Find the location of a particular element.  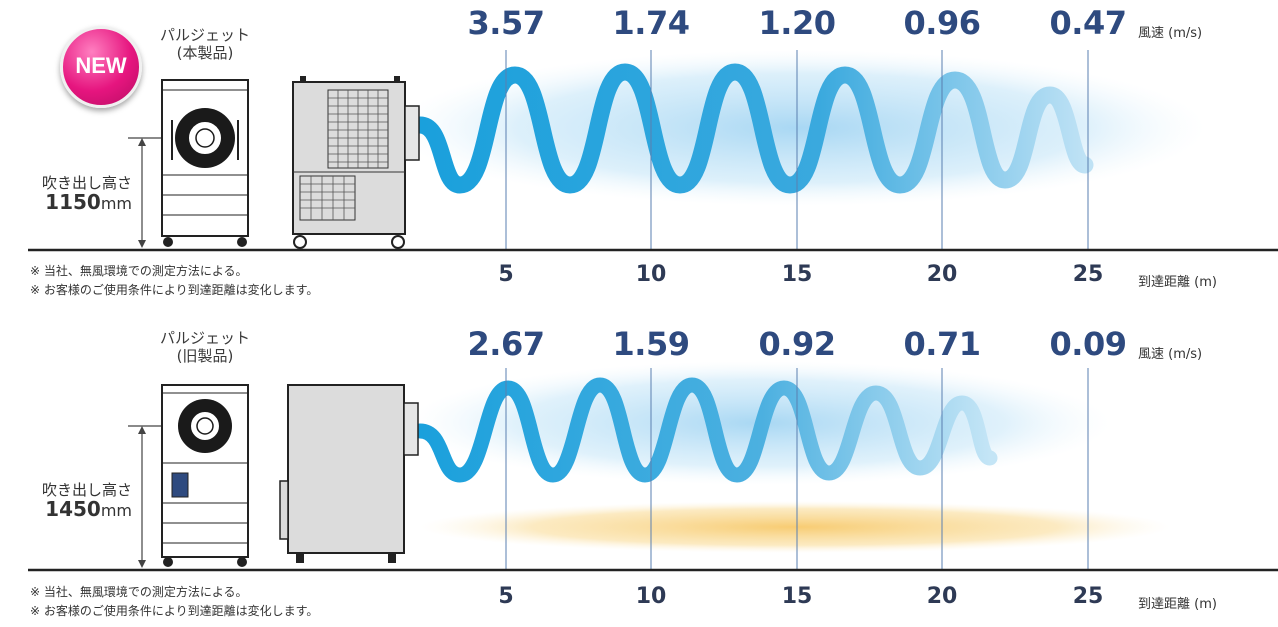

product-name: パルジェット (本製品) is located at coordinates (205, 44).